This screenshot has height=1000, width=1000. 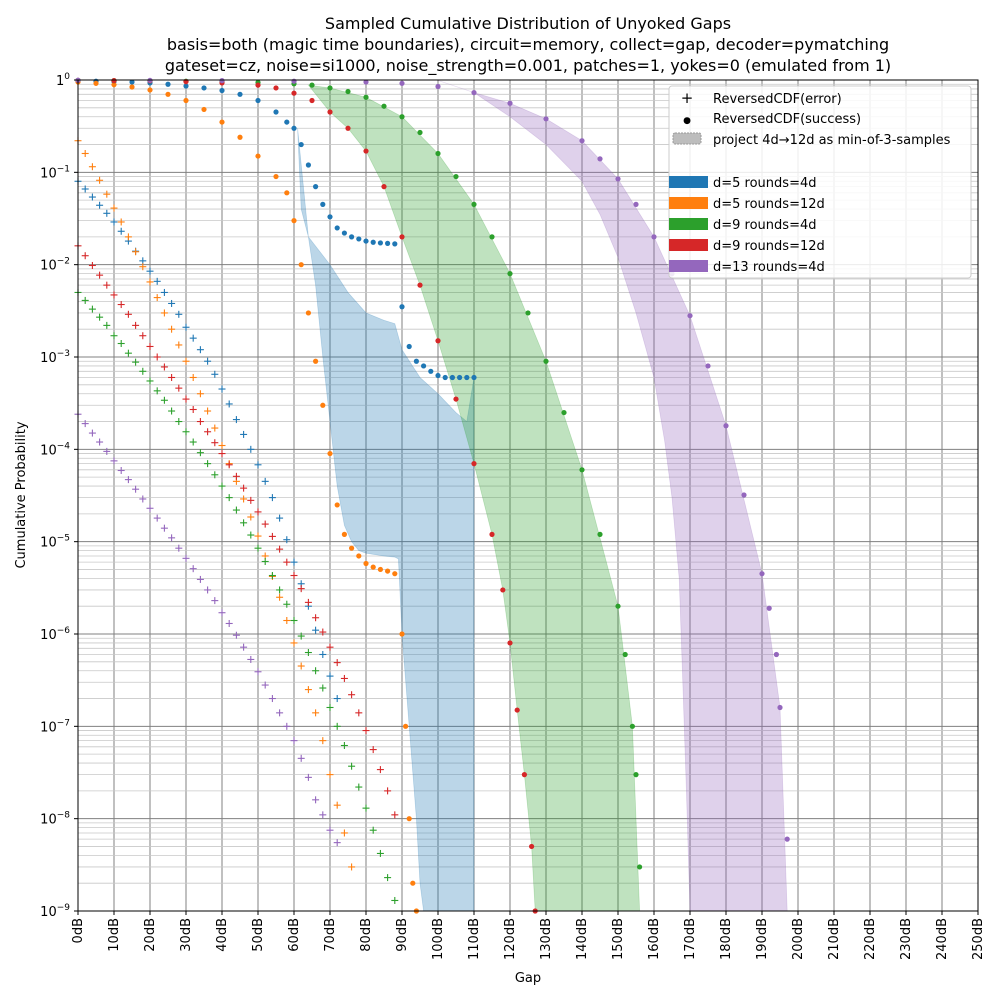 I want to click on x-tick-label: 10dB, so click(x=114, y=935).